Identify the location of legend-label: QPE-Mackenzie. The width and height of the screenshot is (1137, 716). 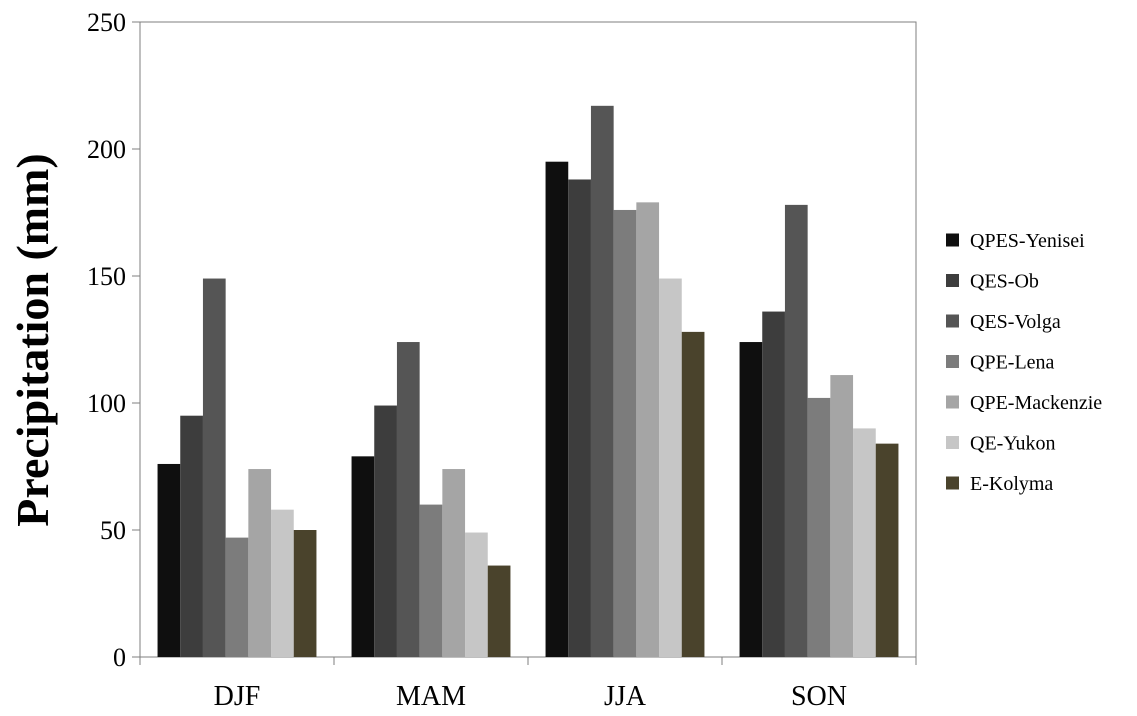
(1036, 403).